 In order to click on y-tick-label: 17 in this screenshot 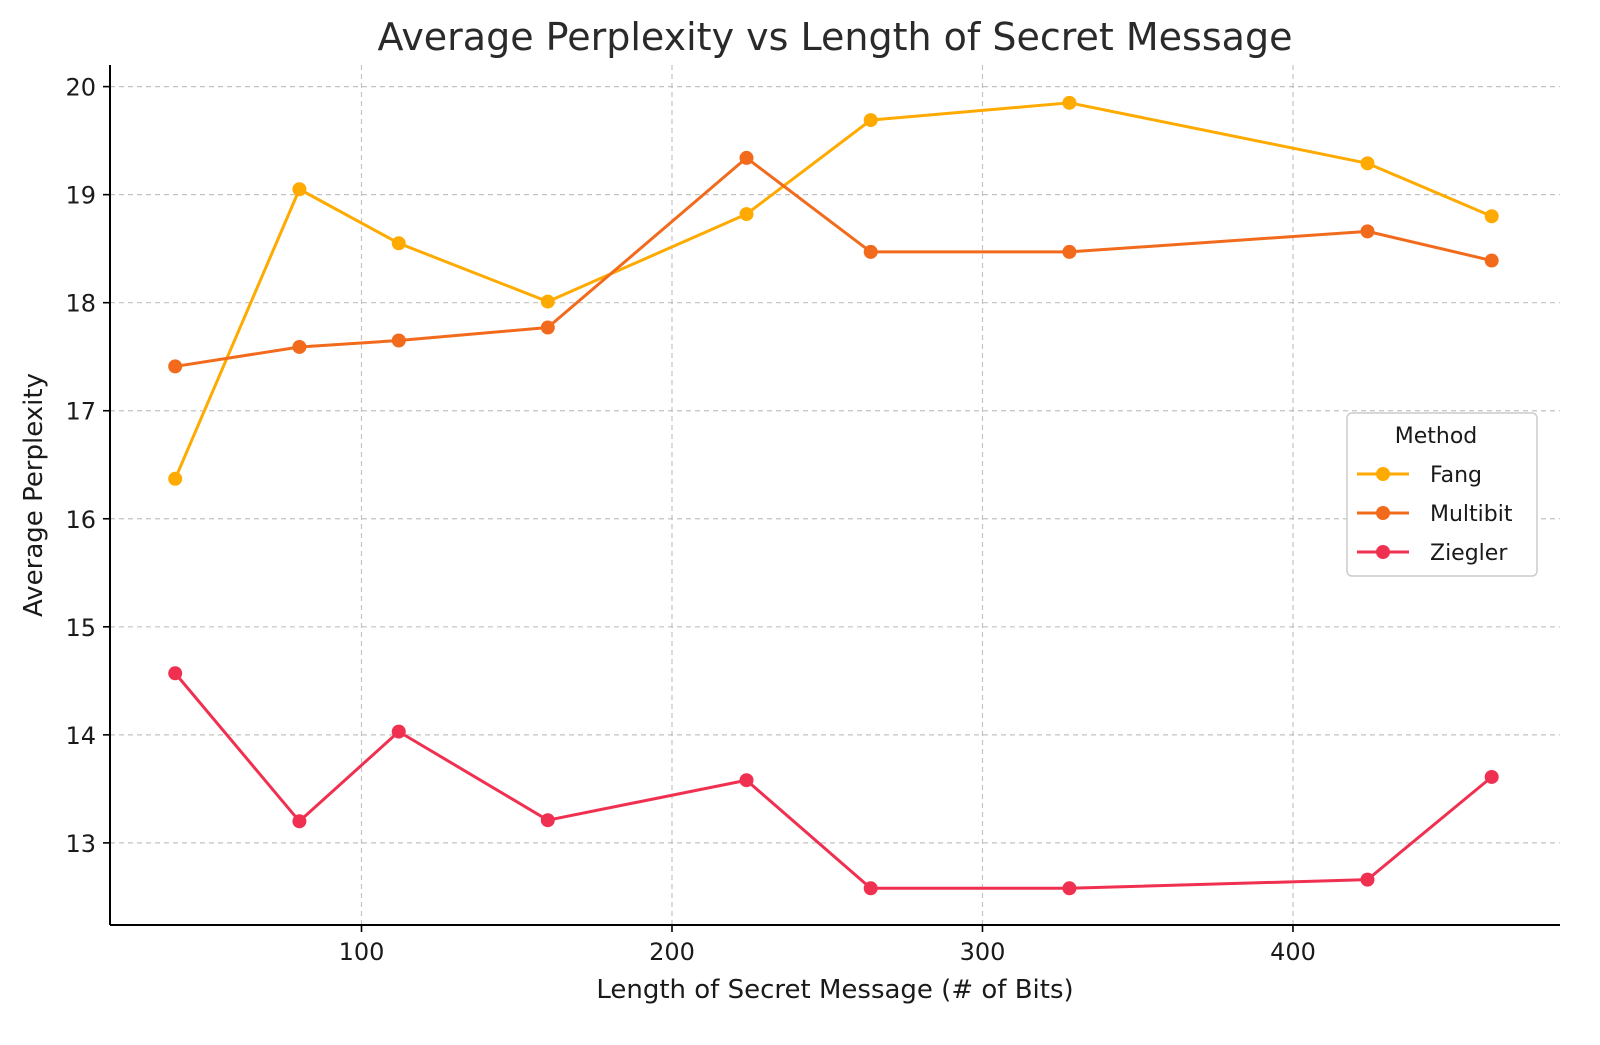, I will do `click(80, 412)`.